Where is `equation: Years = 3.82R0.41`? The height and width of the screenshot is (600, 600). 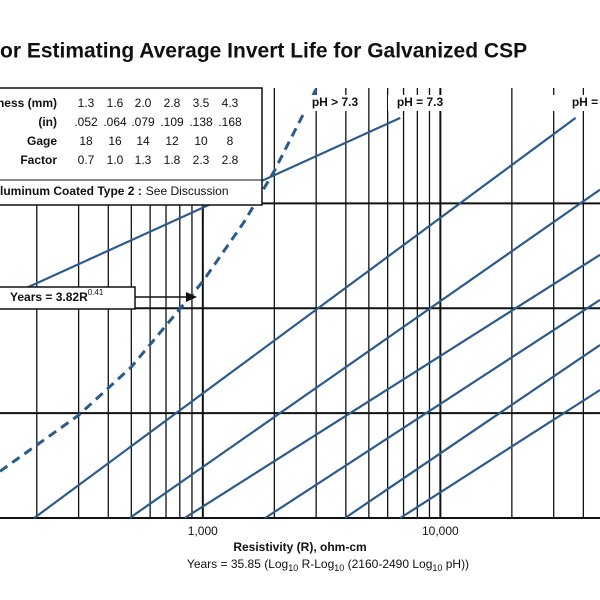 equation: Years = 3.82R0.41 is located at coordinates (57, 296).